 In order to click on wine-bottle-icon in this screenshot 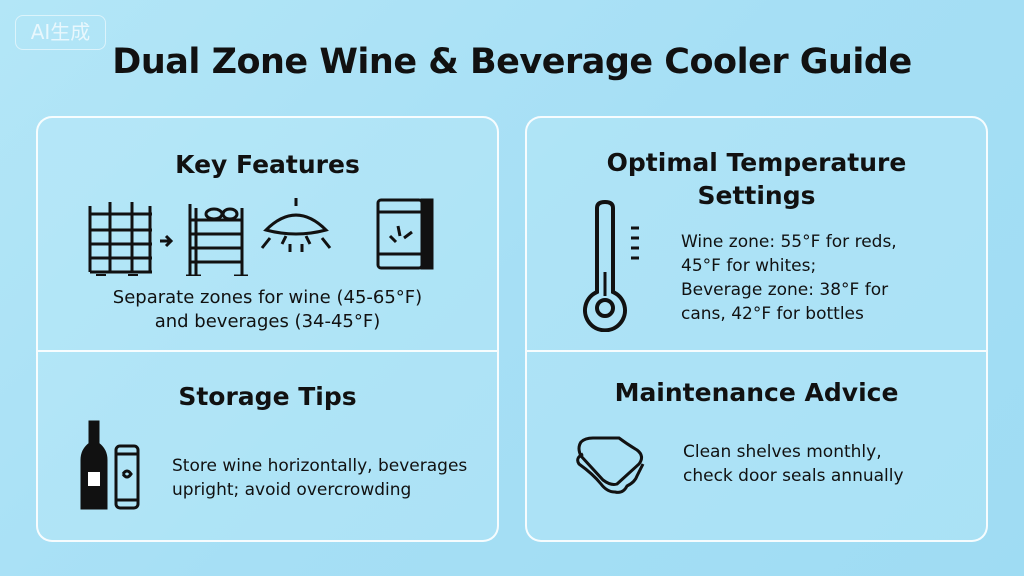, I will do `click(94, 465)`.